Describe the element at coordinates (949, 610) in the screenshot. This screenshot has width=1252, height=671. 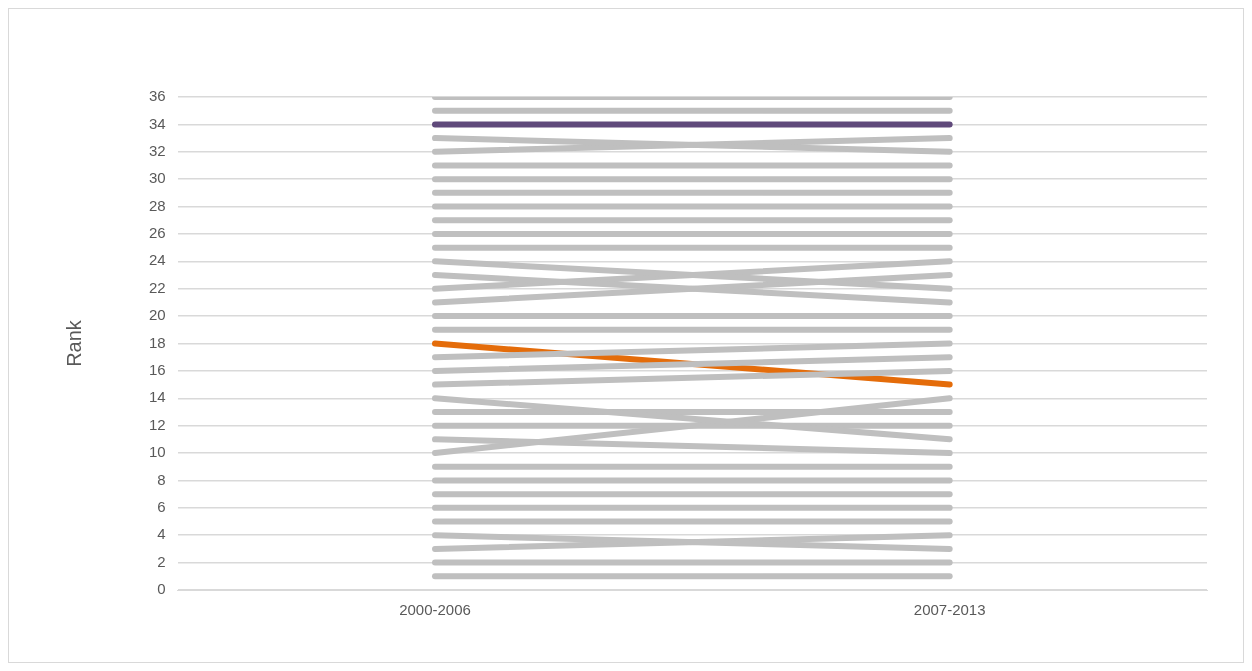
I see `x-tick-label: 2007-2013` at that location.